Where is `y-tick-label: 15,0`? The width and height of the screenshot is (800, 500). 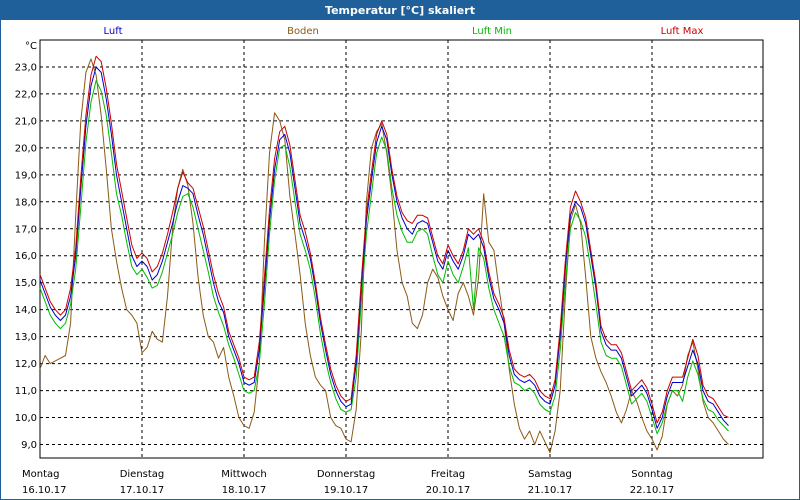 y-tick-label: 15,0 is located at coordinates (26, 283).